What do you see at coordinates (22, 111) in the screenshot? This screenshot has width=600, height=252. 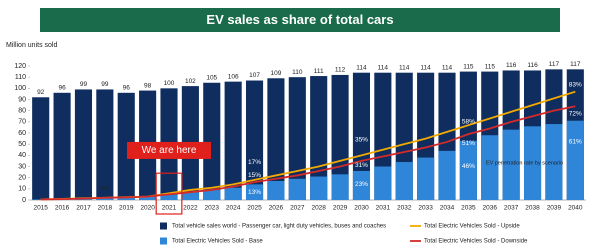 I see `y-tick-label: 80` at bounding box center [22, 111].